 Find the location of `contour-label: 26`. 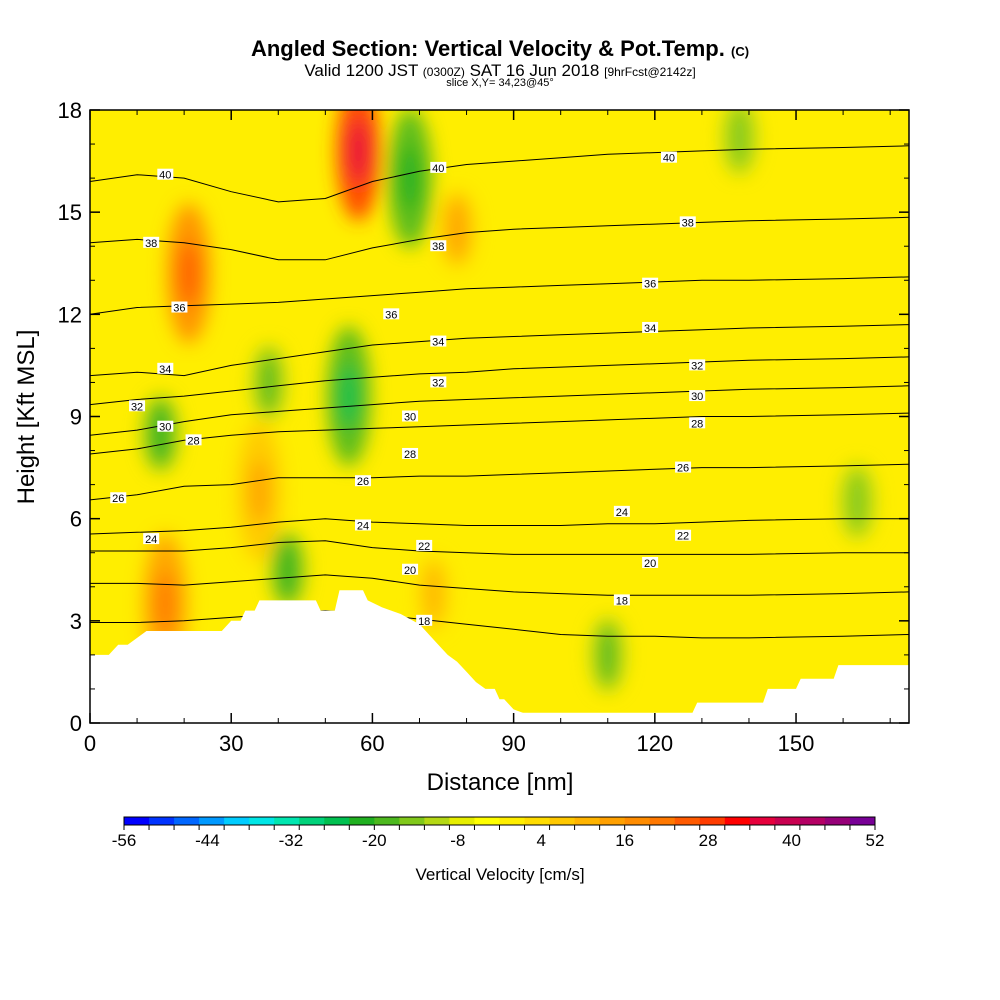

contour-label: 26 is located at coordinates (683, 469).